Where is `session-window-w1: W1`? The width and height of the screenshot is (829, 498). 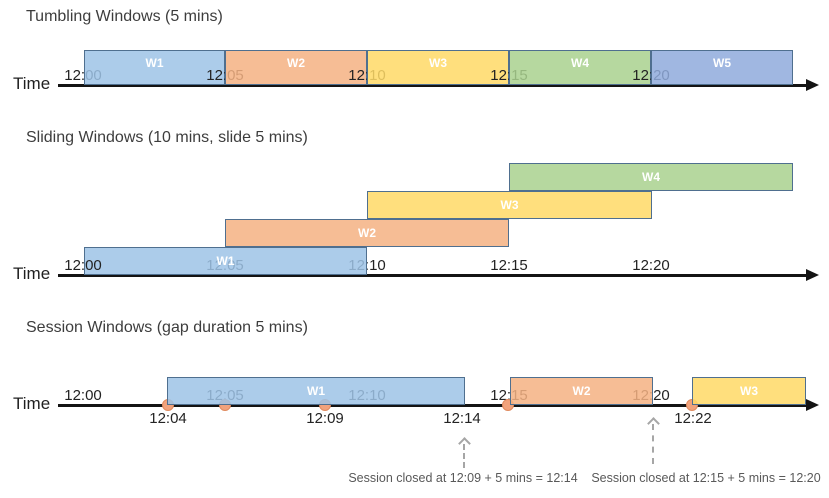
session-window-w1: W1 is located at coordinates (316, 391).